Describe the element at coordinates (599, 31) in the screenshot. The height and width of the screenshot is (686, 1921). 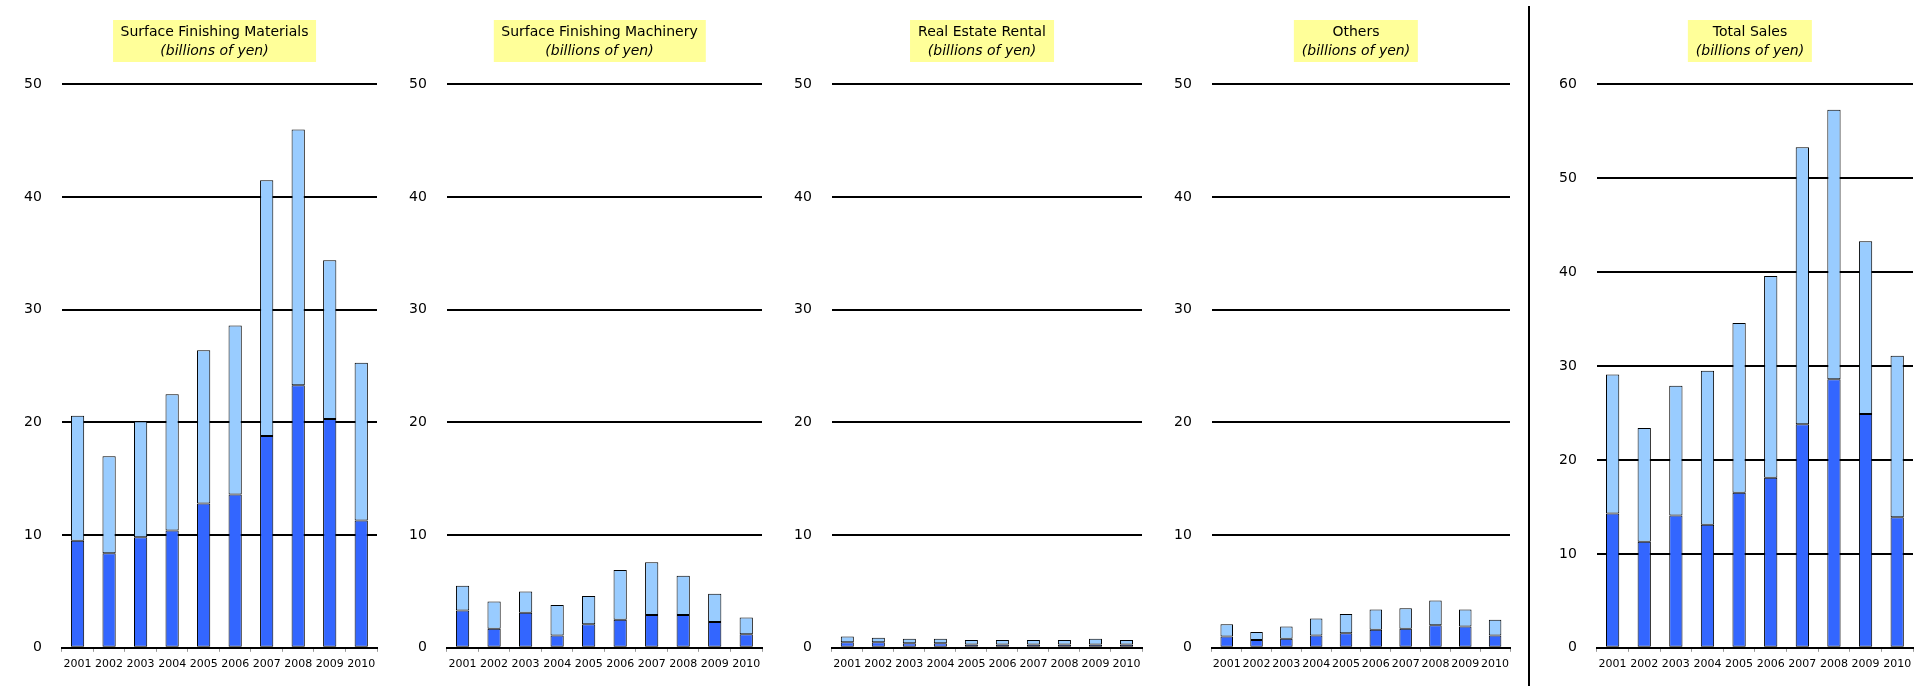
I see `chart-title: Surface Finishing Machinery` at that location.